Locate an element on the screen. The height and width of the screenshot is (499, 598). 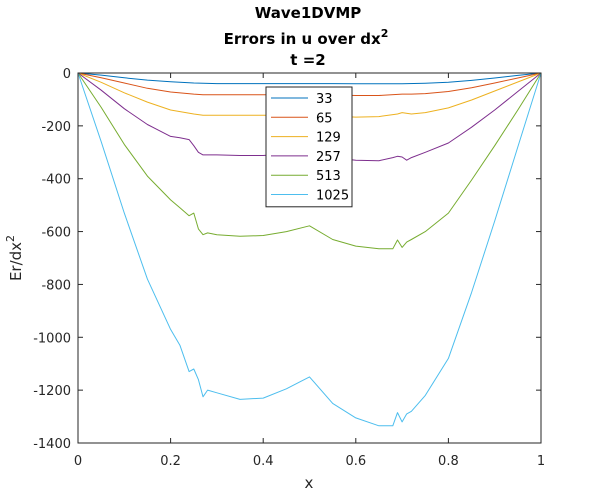
legend-box is located at coordinates (309, 147).